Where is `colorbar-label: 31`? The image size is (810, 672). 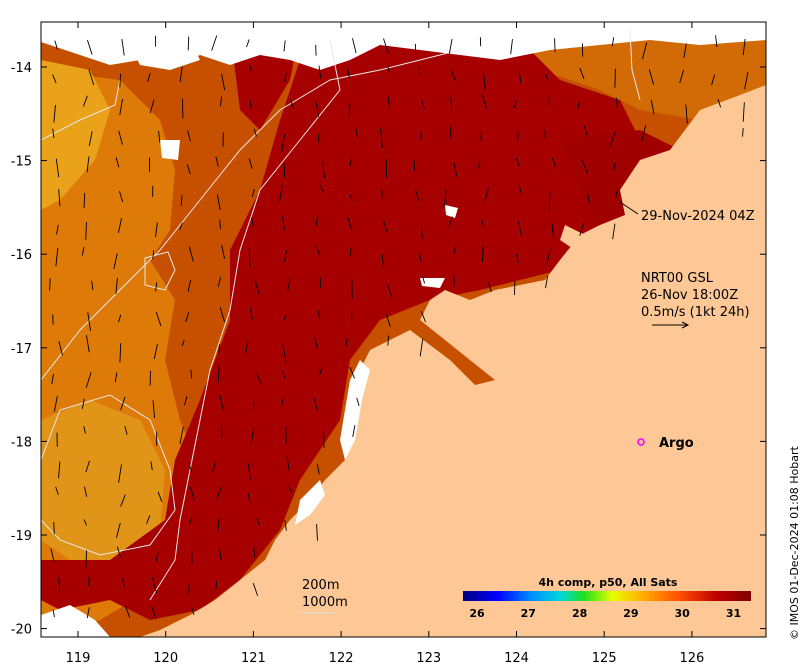
colorbar-label: 31 is located at coordinates (733, 613).